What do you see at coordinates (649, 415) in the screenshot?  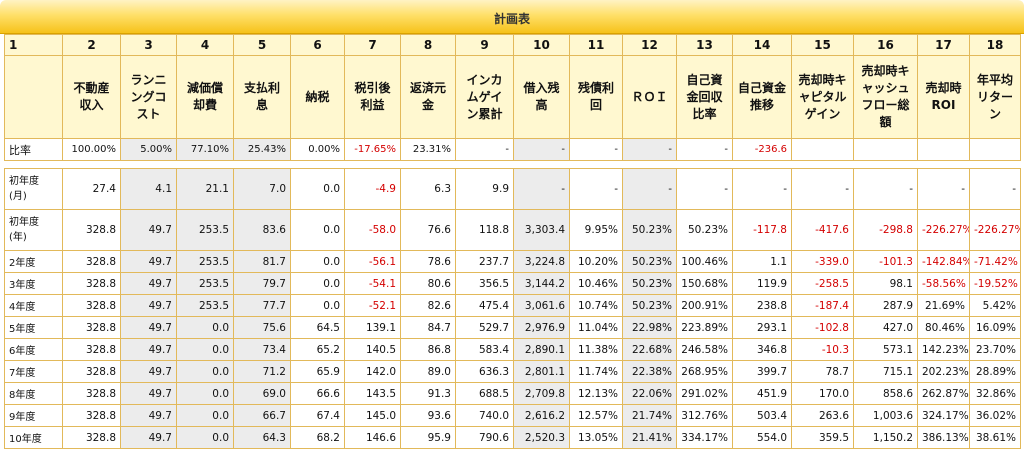 I see `table-cell: 21.74%` at bounding box center [649, 415].